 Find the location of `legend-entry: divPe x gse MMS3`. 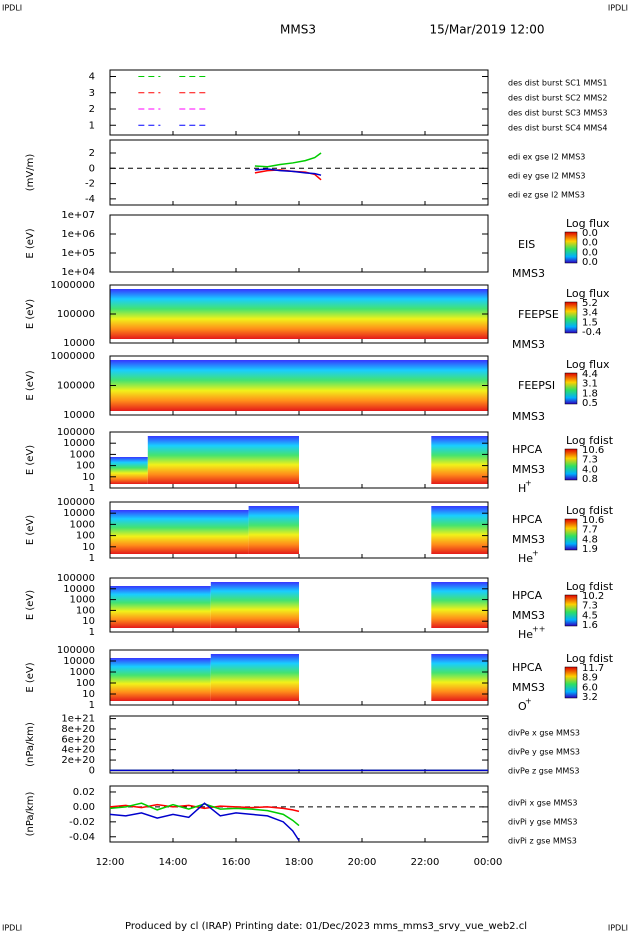

legend-entry: divPe x gse MMS3 is located at coordinates (544, 733).